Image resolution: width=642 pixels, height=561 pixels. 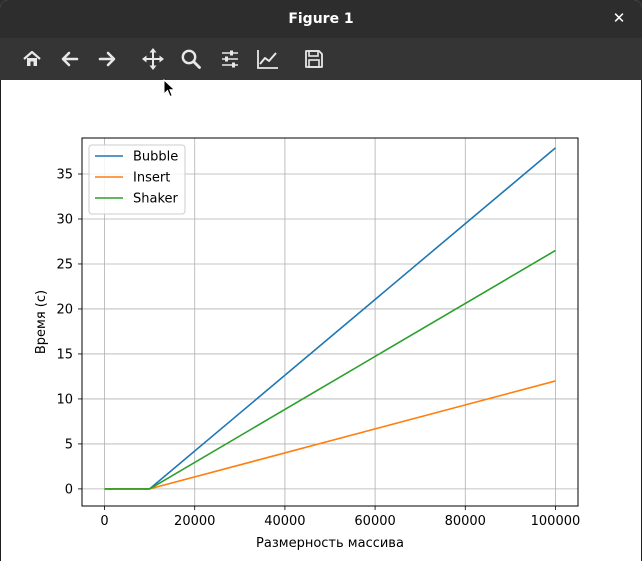 I want to click on navigation-toolbar, so click(x=321, y=59).